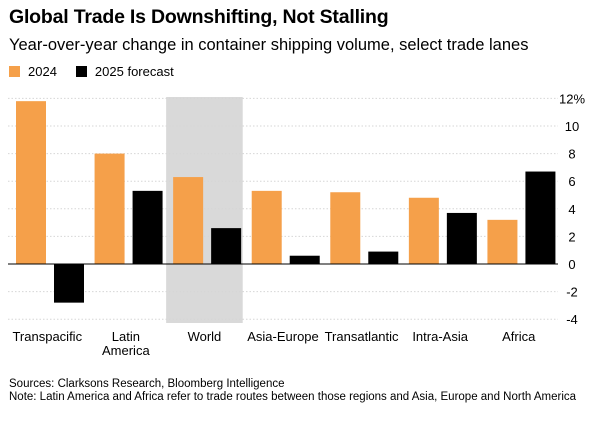 The height and width of the screenshot is (428, 597). Describe the element at coordinates (423, 230) in the screenshot. I see `bar-2024-intra-asia` at that location.